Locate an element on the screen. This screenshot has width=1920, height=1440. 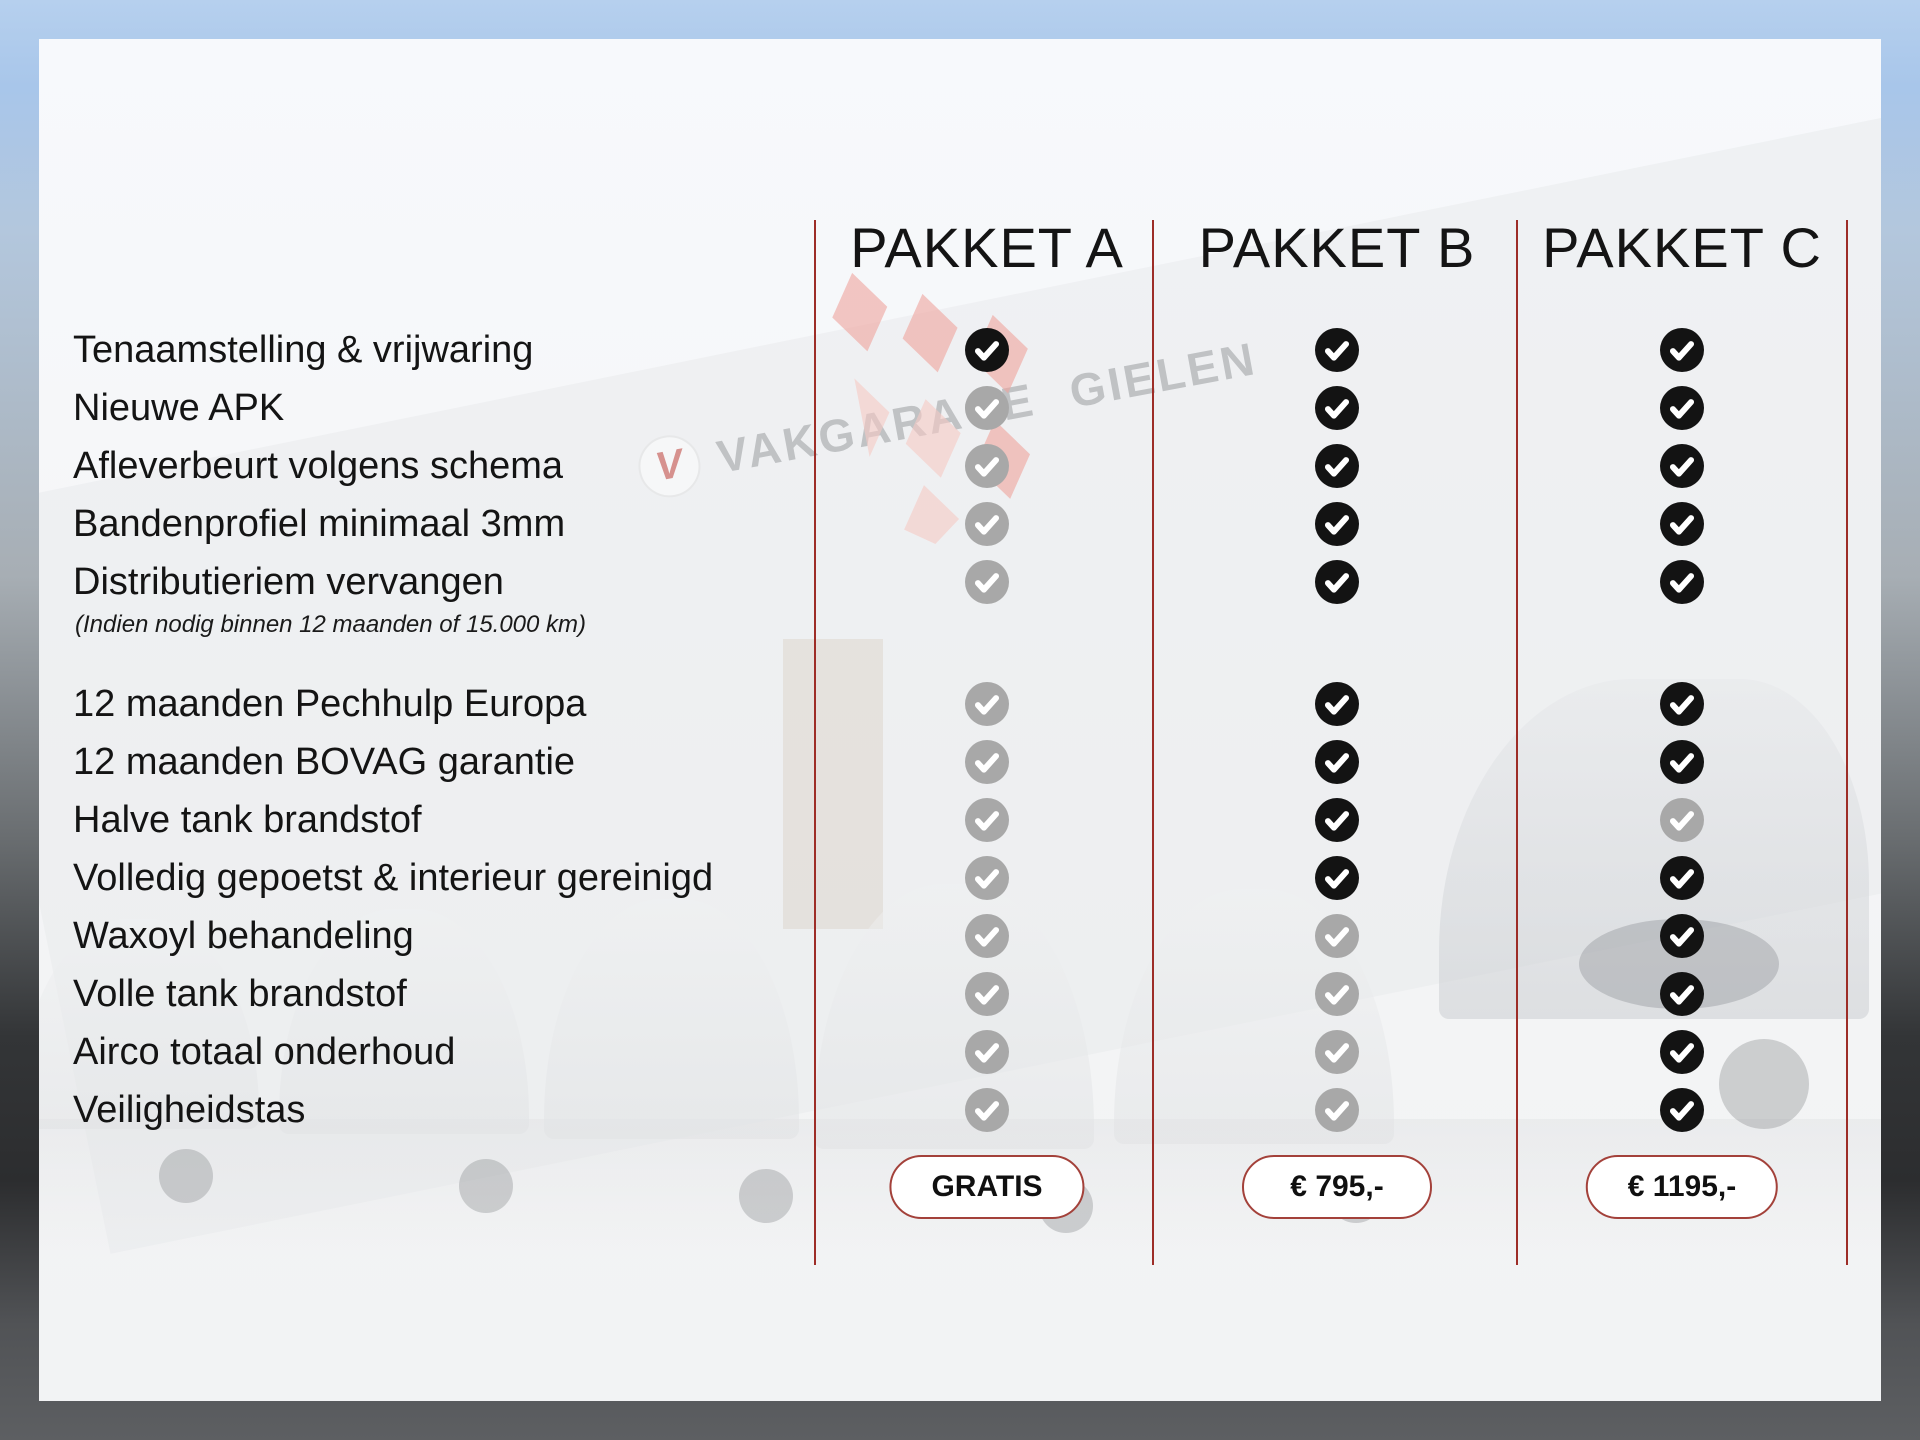
feature-label: Bandenprofiel minimaal 3mm is located at coordinates (319, 524).